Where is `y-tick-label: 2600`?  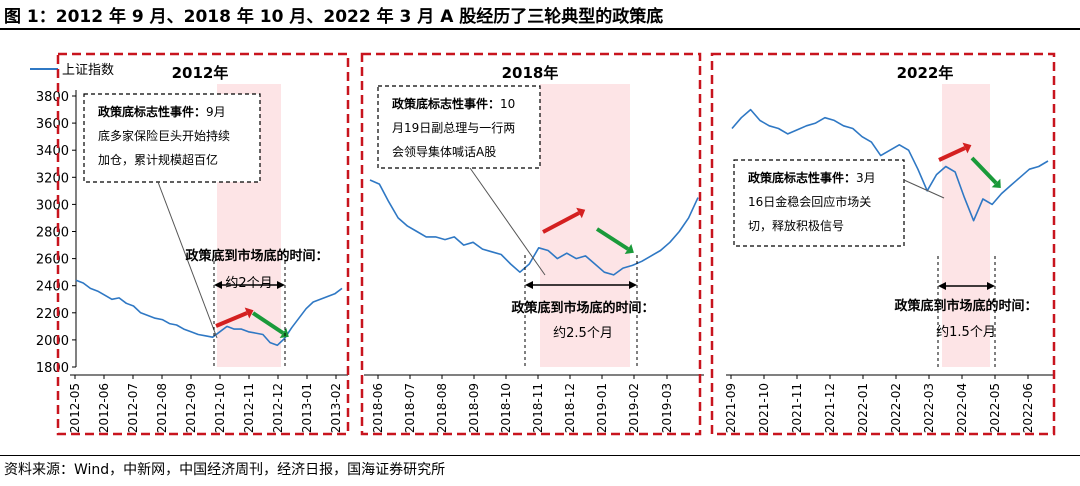
y-tick-label: 2600 is located at coordinates (52, 260).